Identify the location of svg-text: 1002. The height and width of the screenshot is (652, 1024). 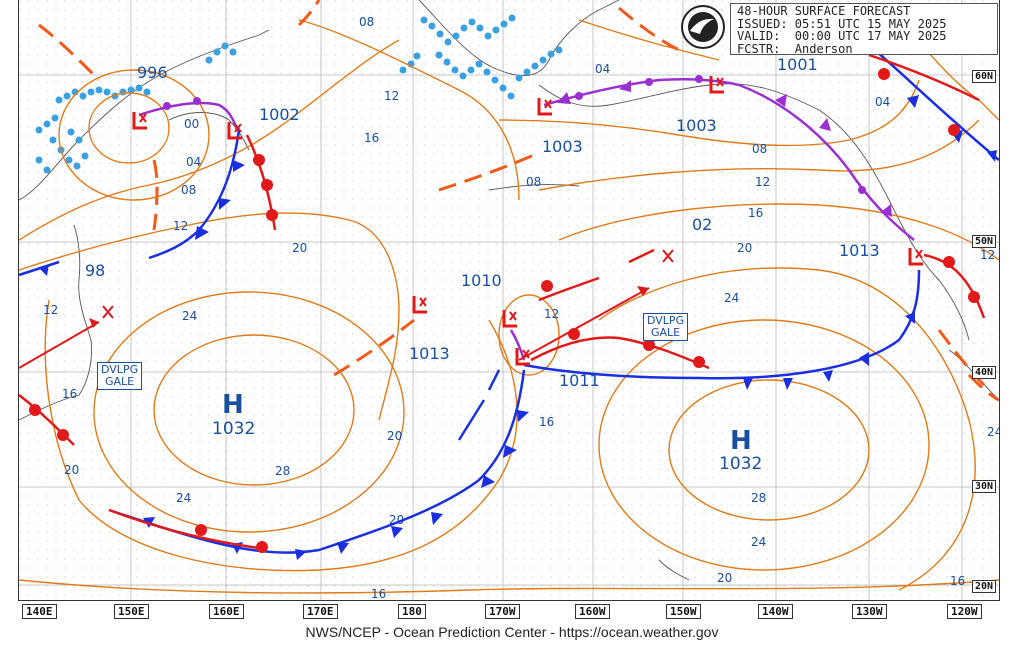
(279, 114).